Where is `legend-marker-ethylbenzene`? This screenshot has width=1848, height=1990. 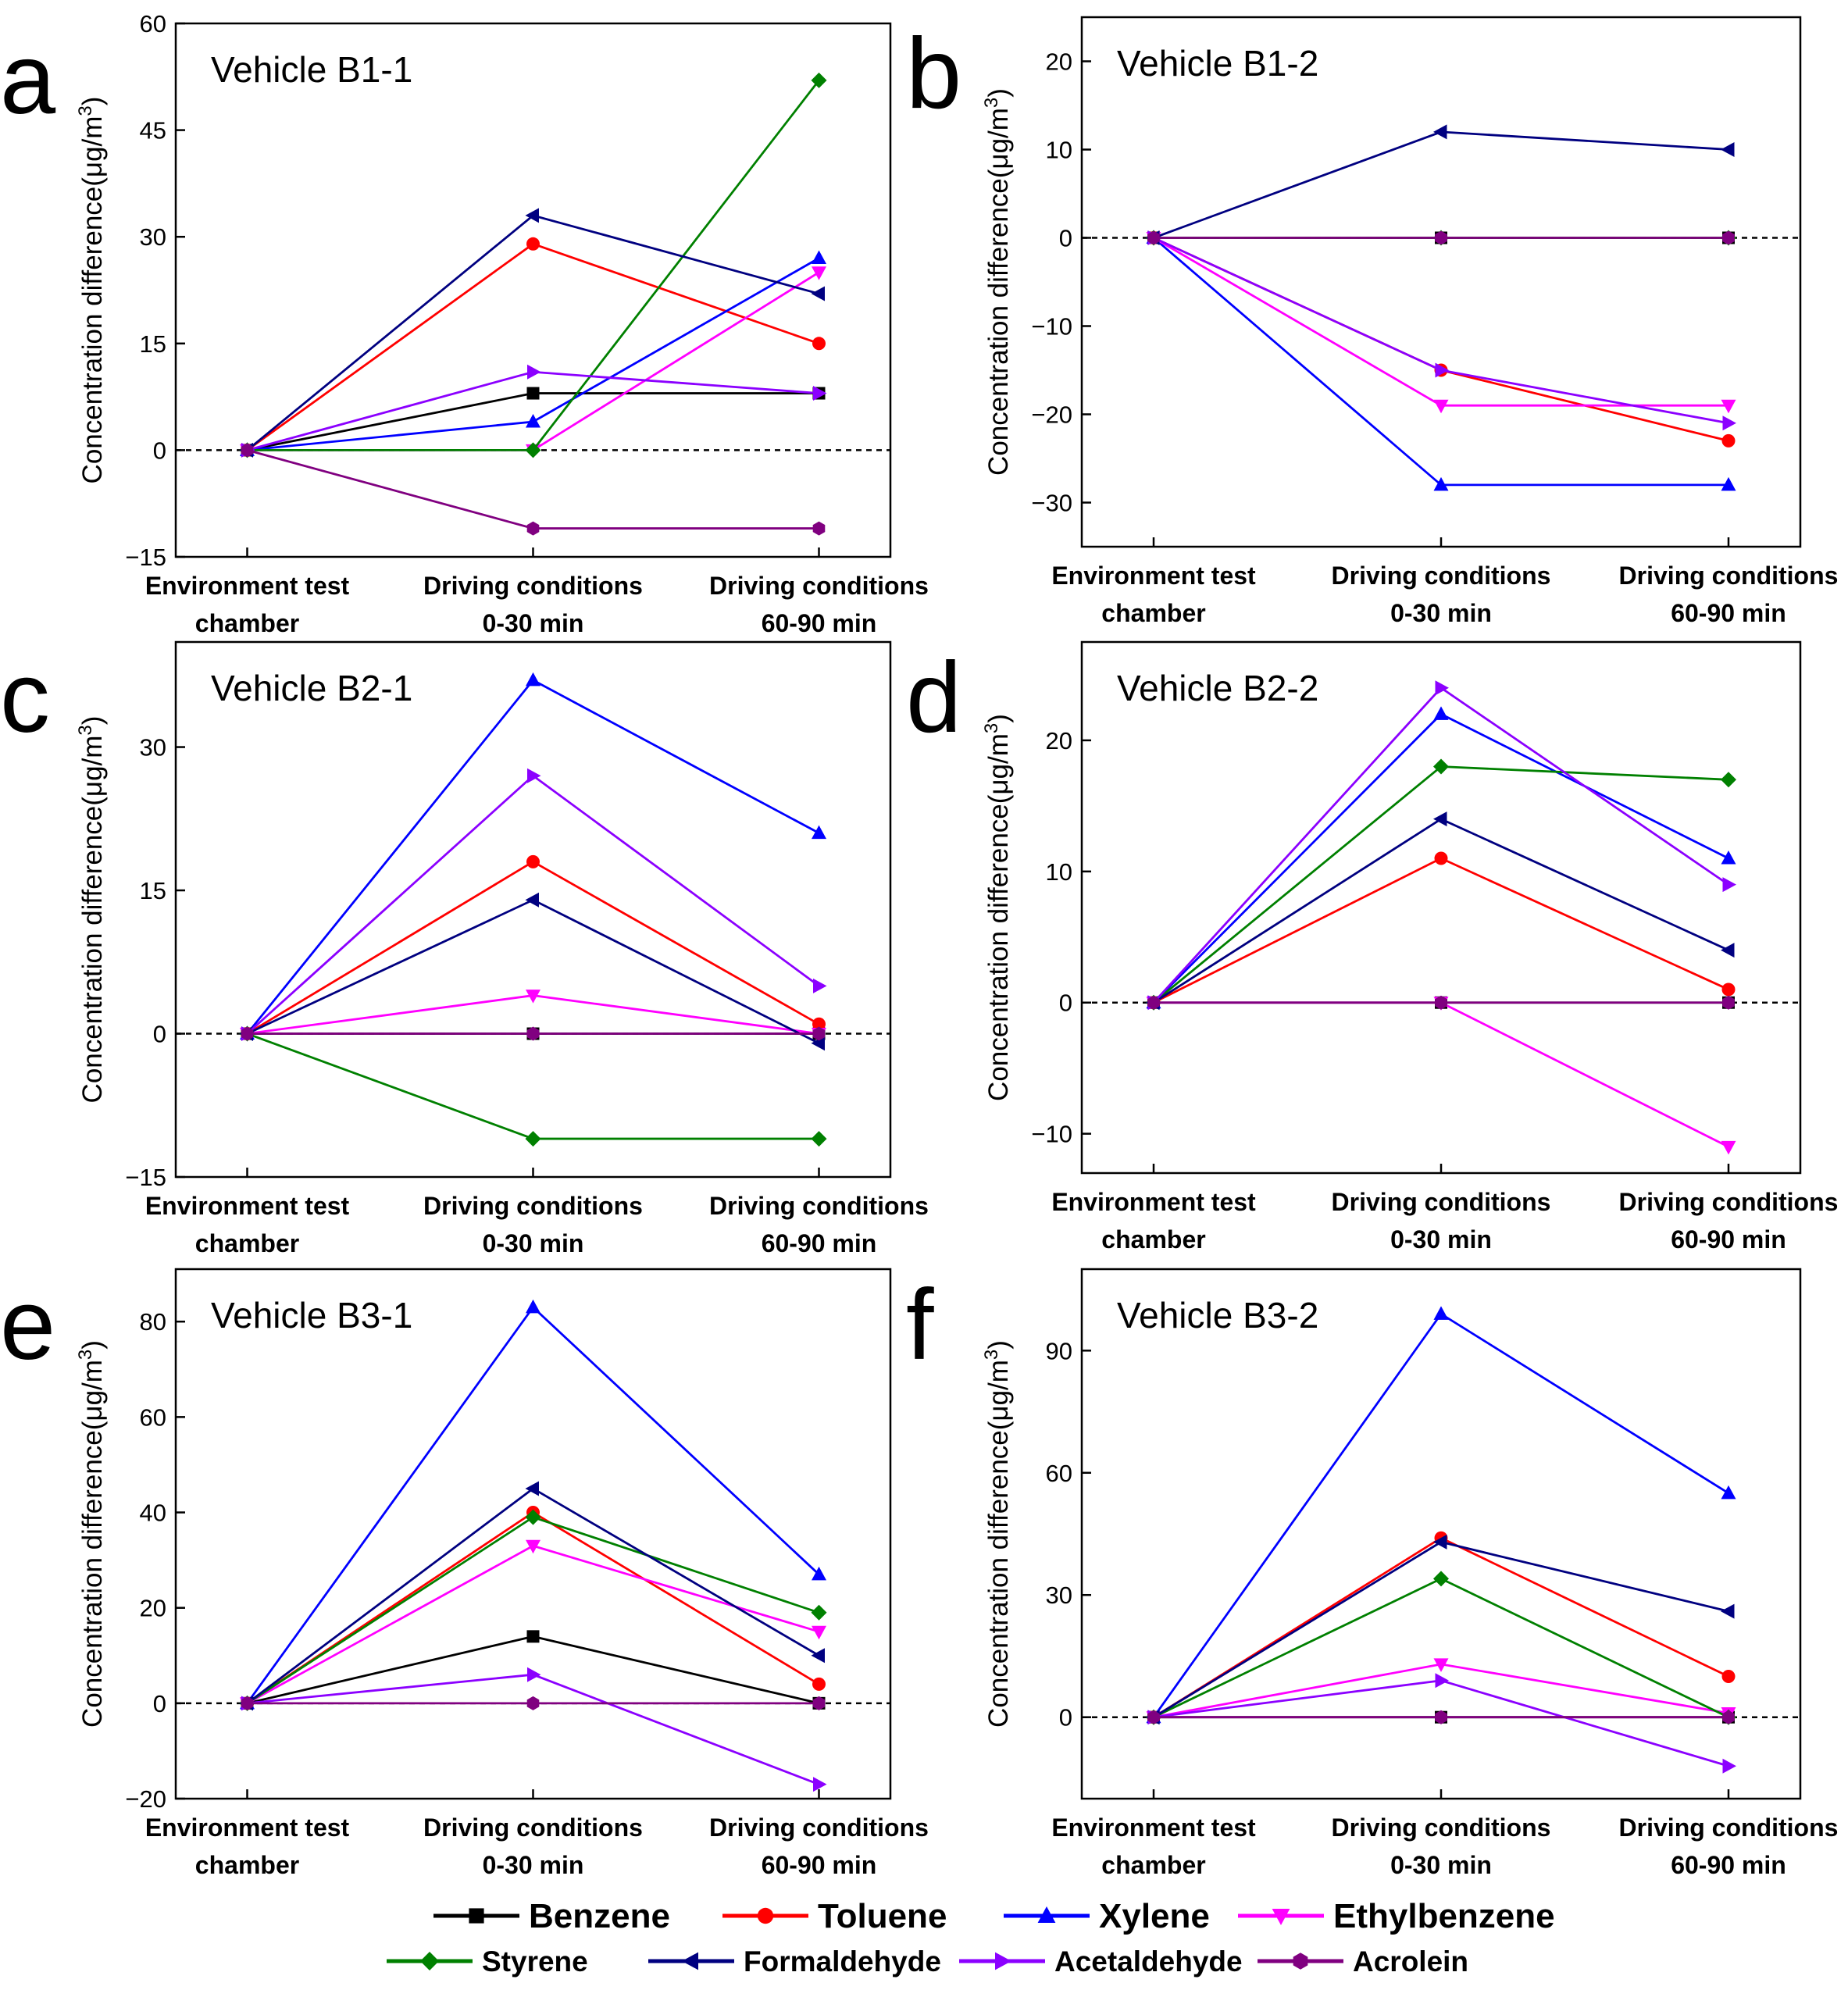 legend-marker-ethylbenzene is located at coordinates (1281, 1917).